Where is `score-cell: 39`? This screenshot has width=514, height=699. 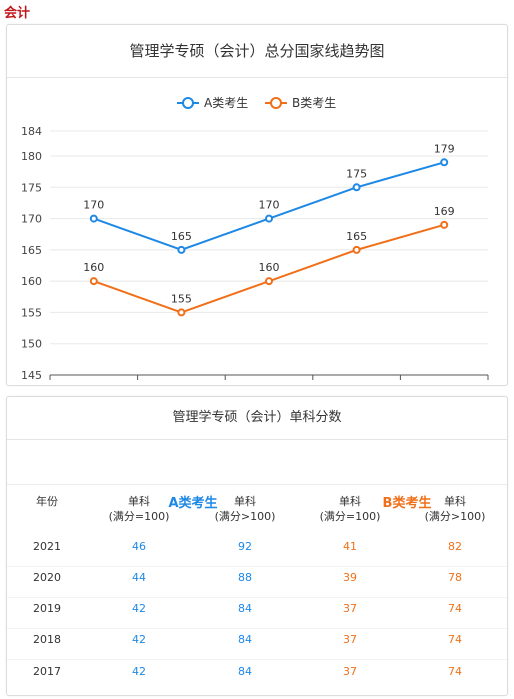 score-cell: 39 is located at coordinates (350, 577).